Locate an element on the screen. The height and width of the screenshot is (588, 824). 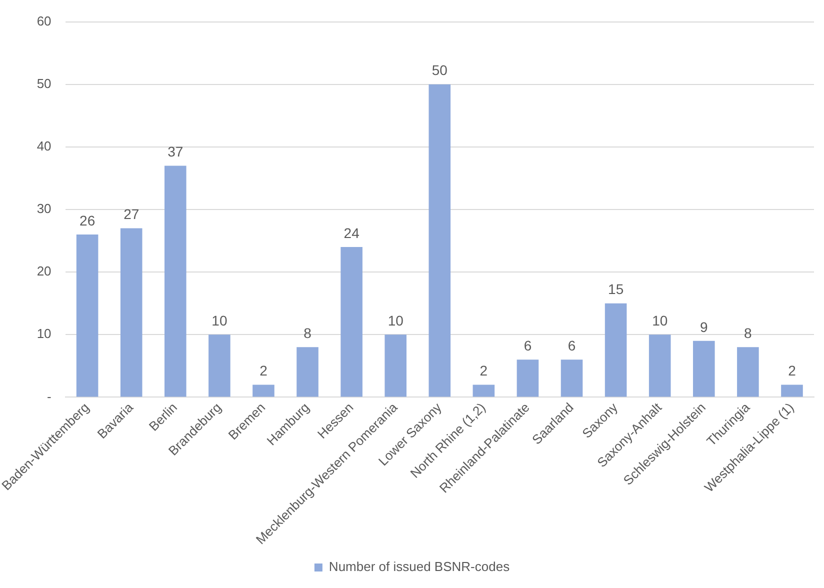
data-label: 50 is located at coordinates (440, 70).